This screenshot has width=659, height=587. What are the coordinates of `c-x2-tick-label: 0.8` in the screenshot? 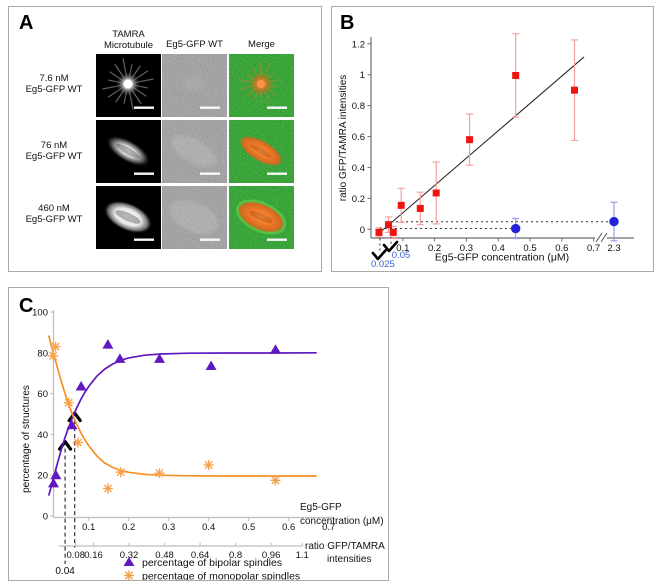 It's located at (235, 555).